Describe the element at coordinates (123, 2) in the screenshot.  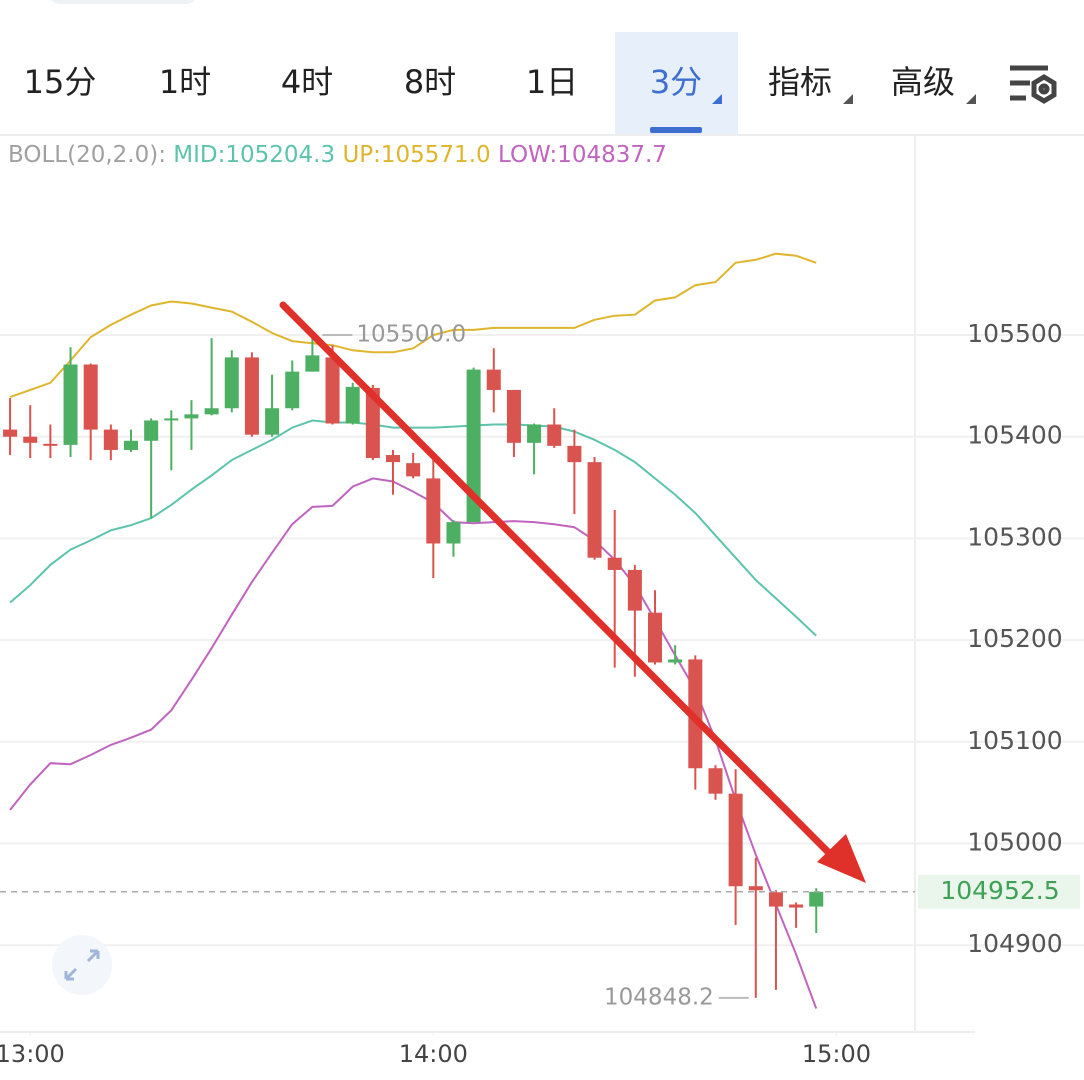
I see `top-pill` at that location.